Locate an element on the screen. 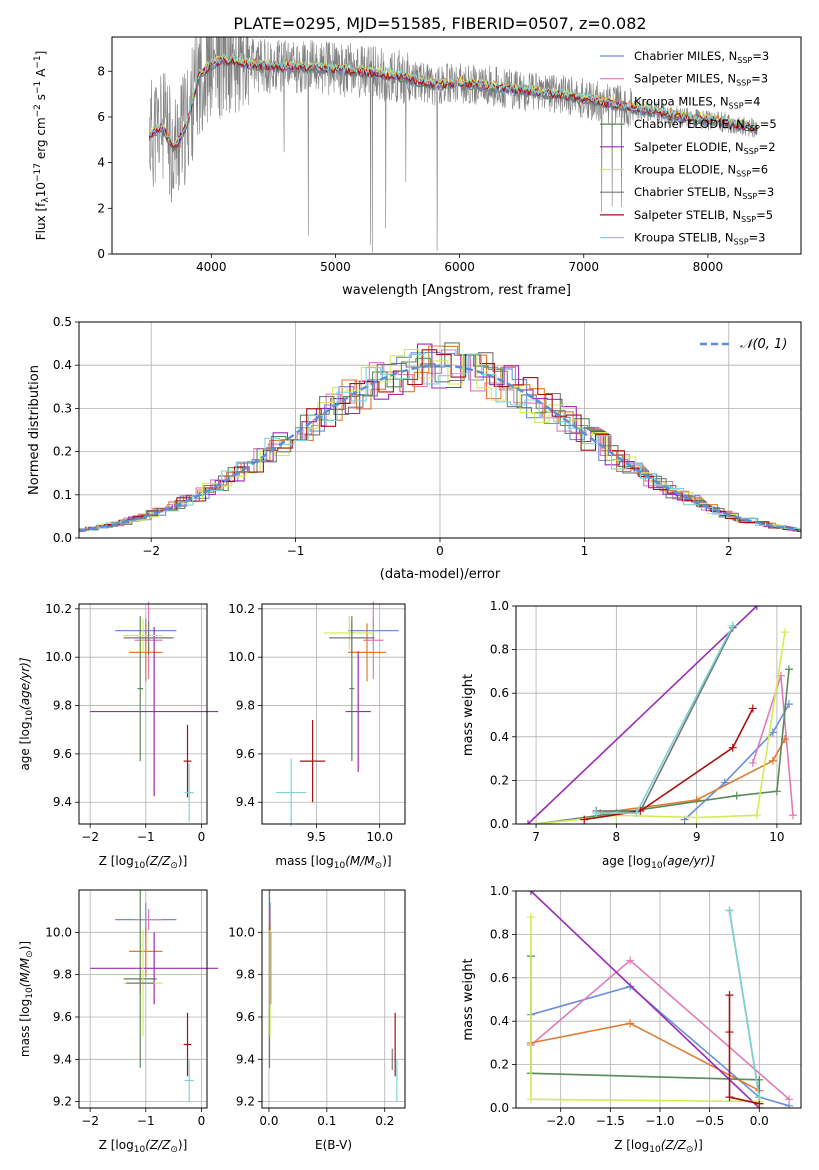 This screenshot has height=1170, width=819. y-axis-label-part: )] is located at coordinates (25, 945).